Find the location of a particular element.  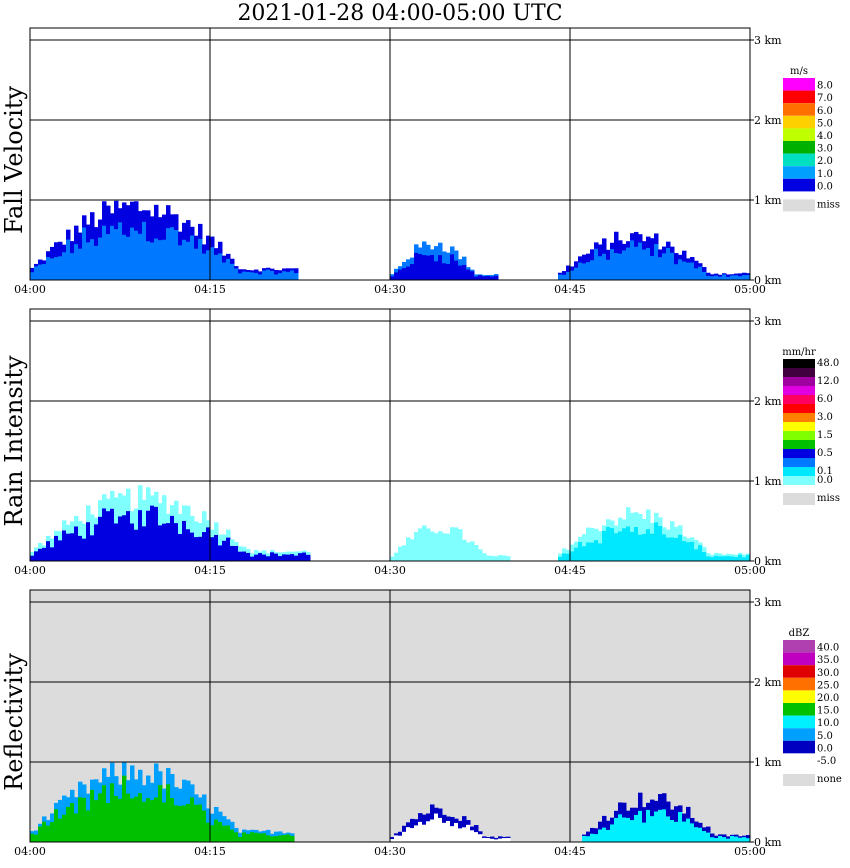

legend-unit: mm/hr is located at coordinates (799, 352).